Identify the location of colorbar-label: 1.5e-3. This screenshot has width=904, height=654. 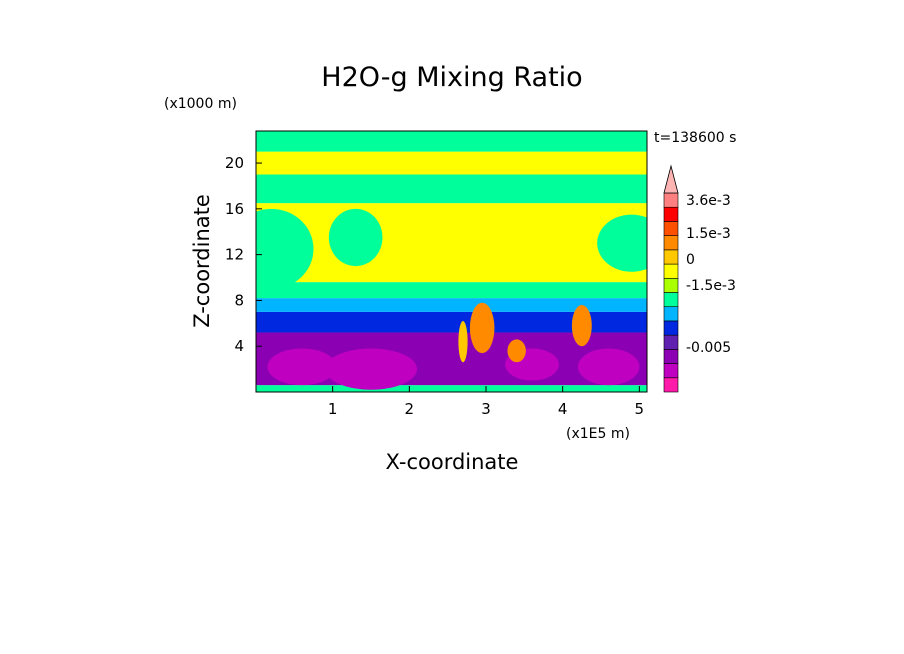
(708, 234).